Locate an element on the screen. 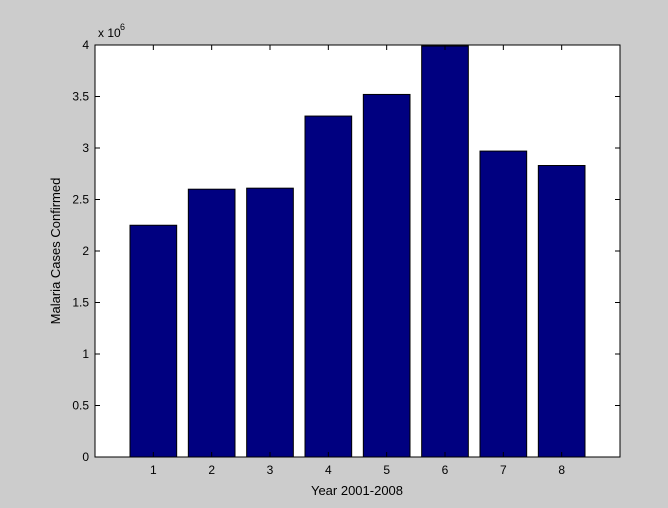 The image size is (668, 508). x-tick-label: 1 is located at coordinates (153, 470).